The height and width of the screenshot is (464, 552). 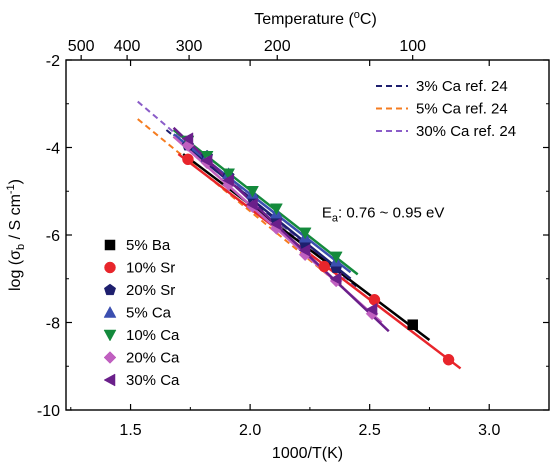 What do you see at coordinates (53, 324) in the screenshot?
I see `y-tick-label: -8` at bounding box center [53, 324].